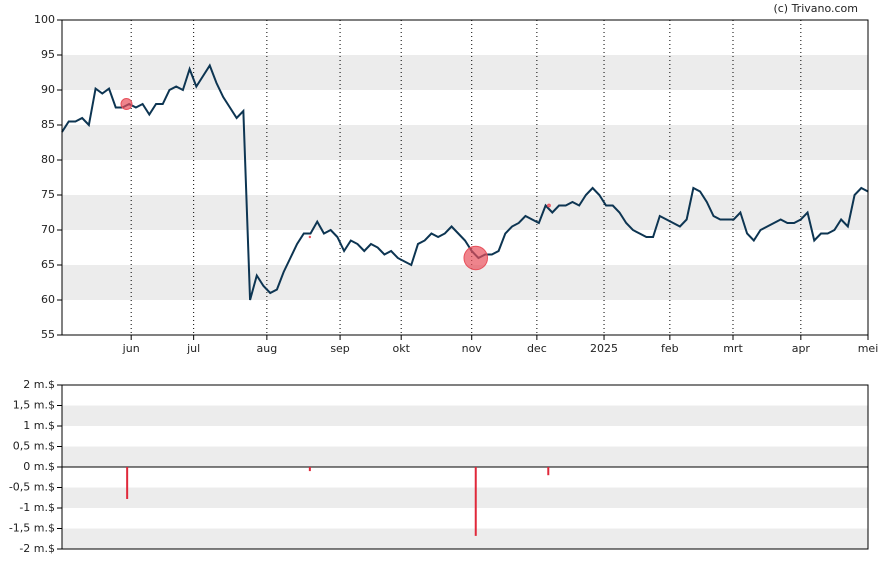 Image resolution: width=888 pixels, height=565 pixels. Describe the element at coordinates (868, 348) in the screenshot. I see `x-tick-label: mei` at that location.